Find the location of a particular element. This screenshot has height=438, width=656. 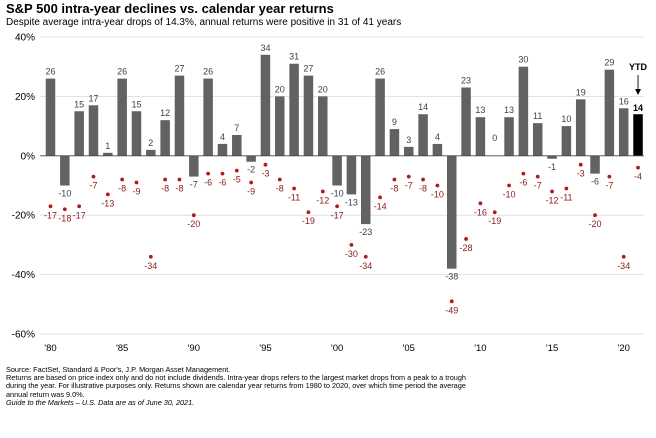

drop-label: -12 is located at coordinates (322, 200).